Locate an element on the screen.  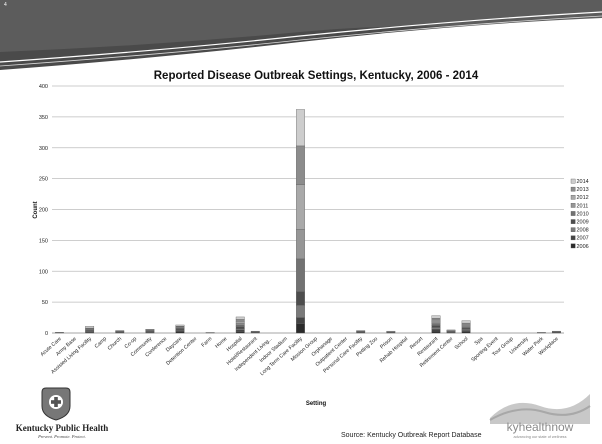
y-tick-label: 0 is located at coordinates (46, 334).